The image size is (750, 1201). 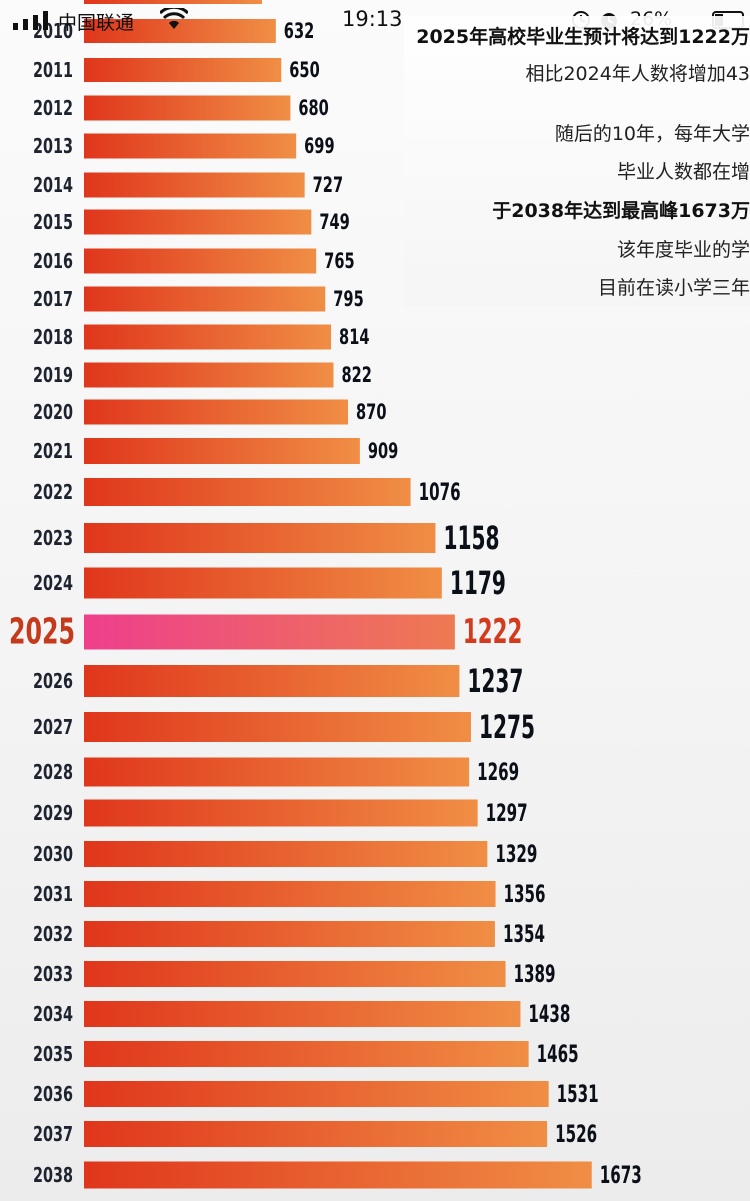 I want to click on value-label: 1531, so click(x=578, y=1094).